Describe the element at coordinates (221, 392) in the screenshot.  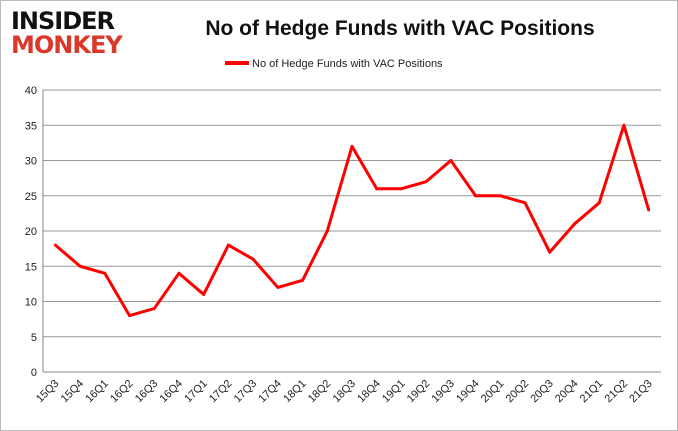
I see `x-tick-label: 17Q2` at that location.